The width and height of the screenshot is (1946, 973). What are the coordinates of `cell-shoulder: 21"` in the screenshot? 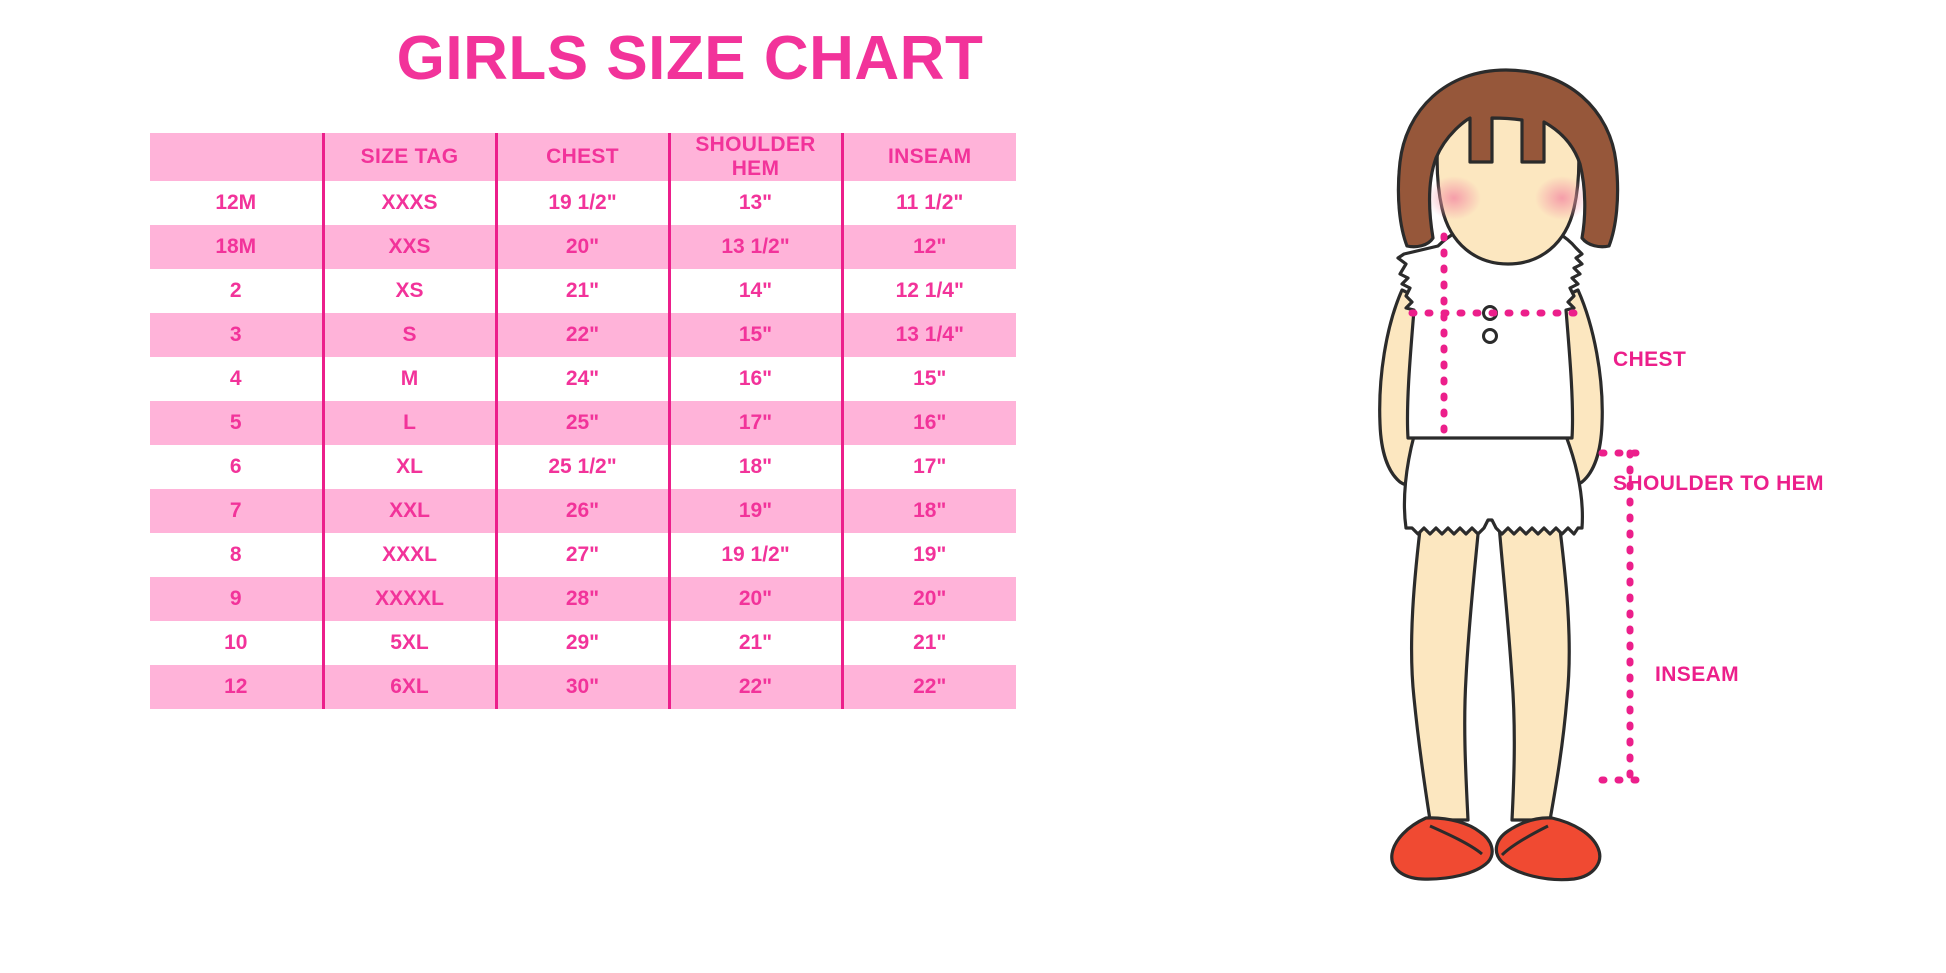 It's located at (754, 643).